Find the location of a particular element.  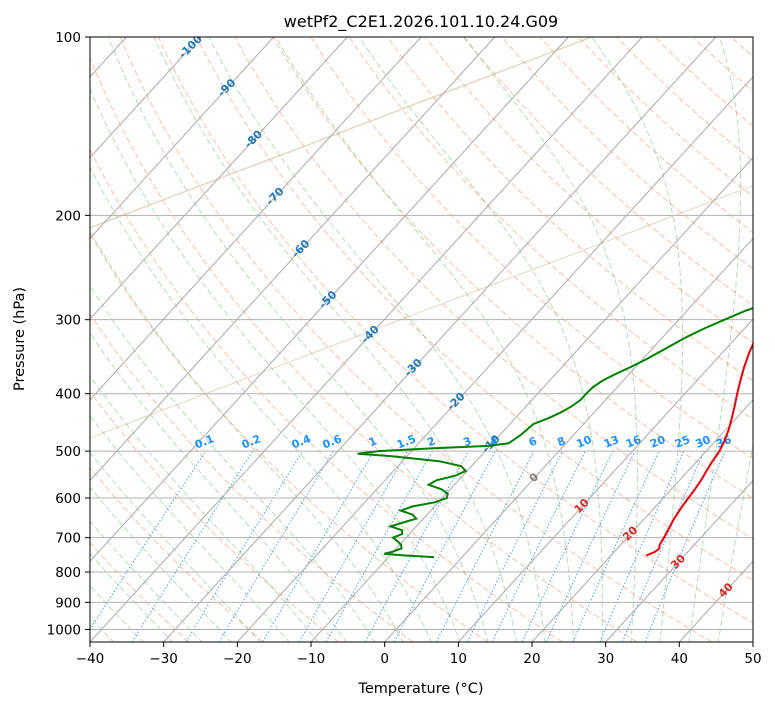

y-tick-label: 300 is located at coordinates (68, 321).